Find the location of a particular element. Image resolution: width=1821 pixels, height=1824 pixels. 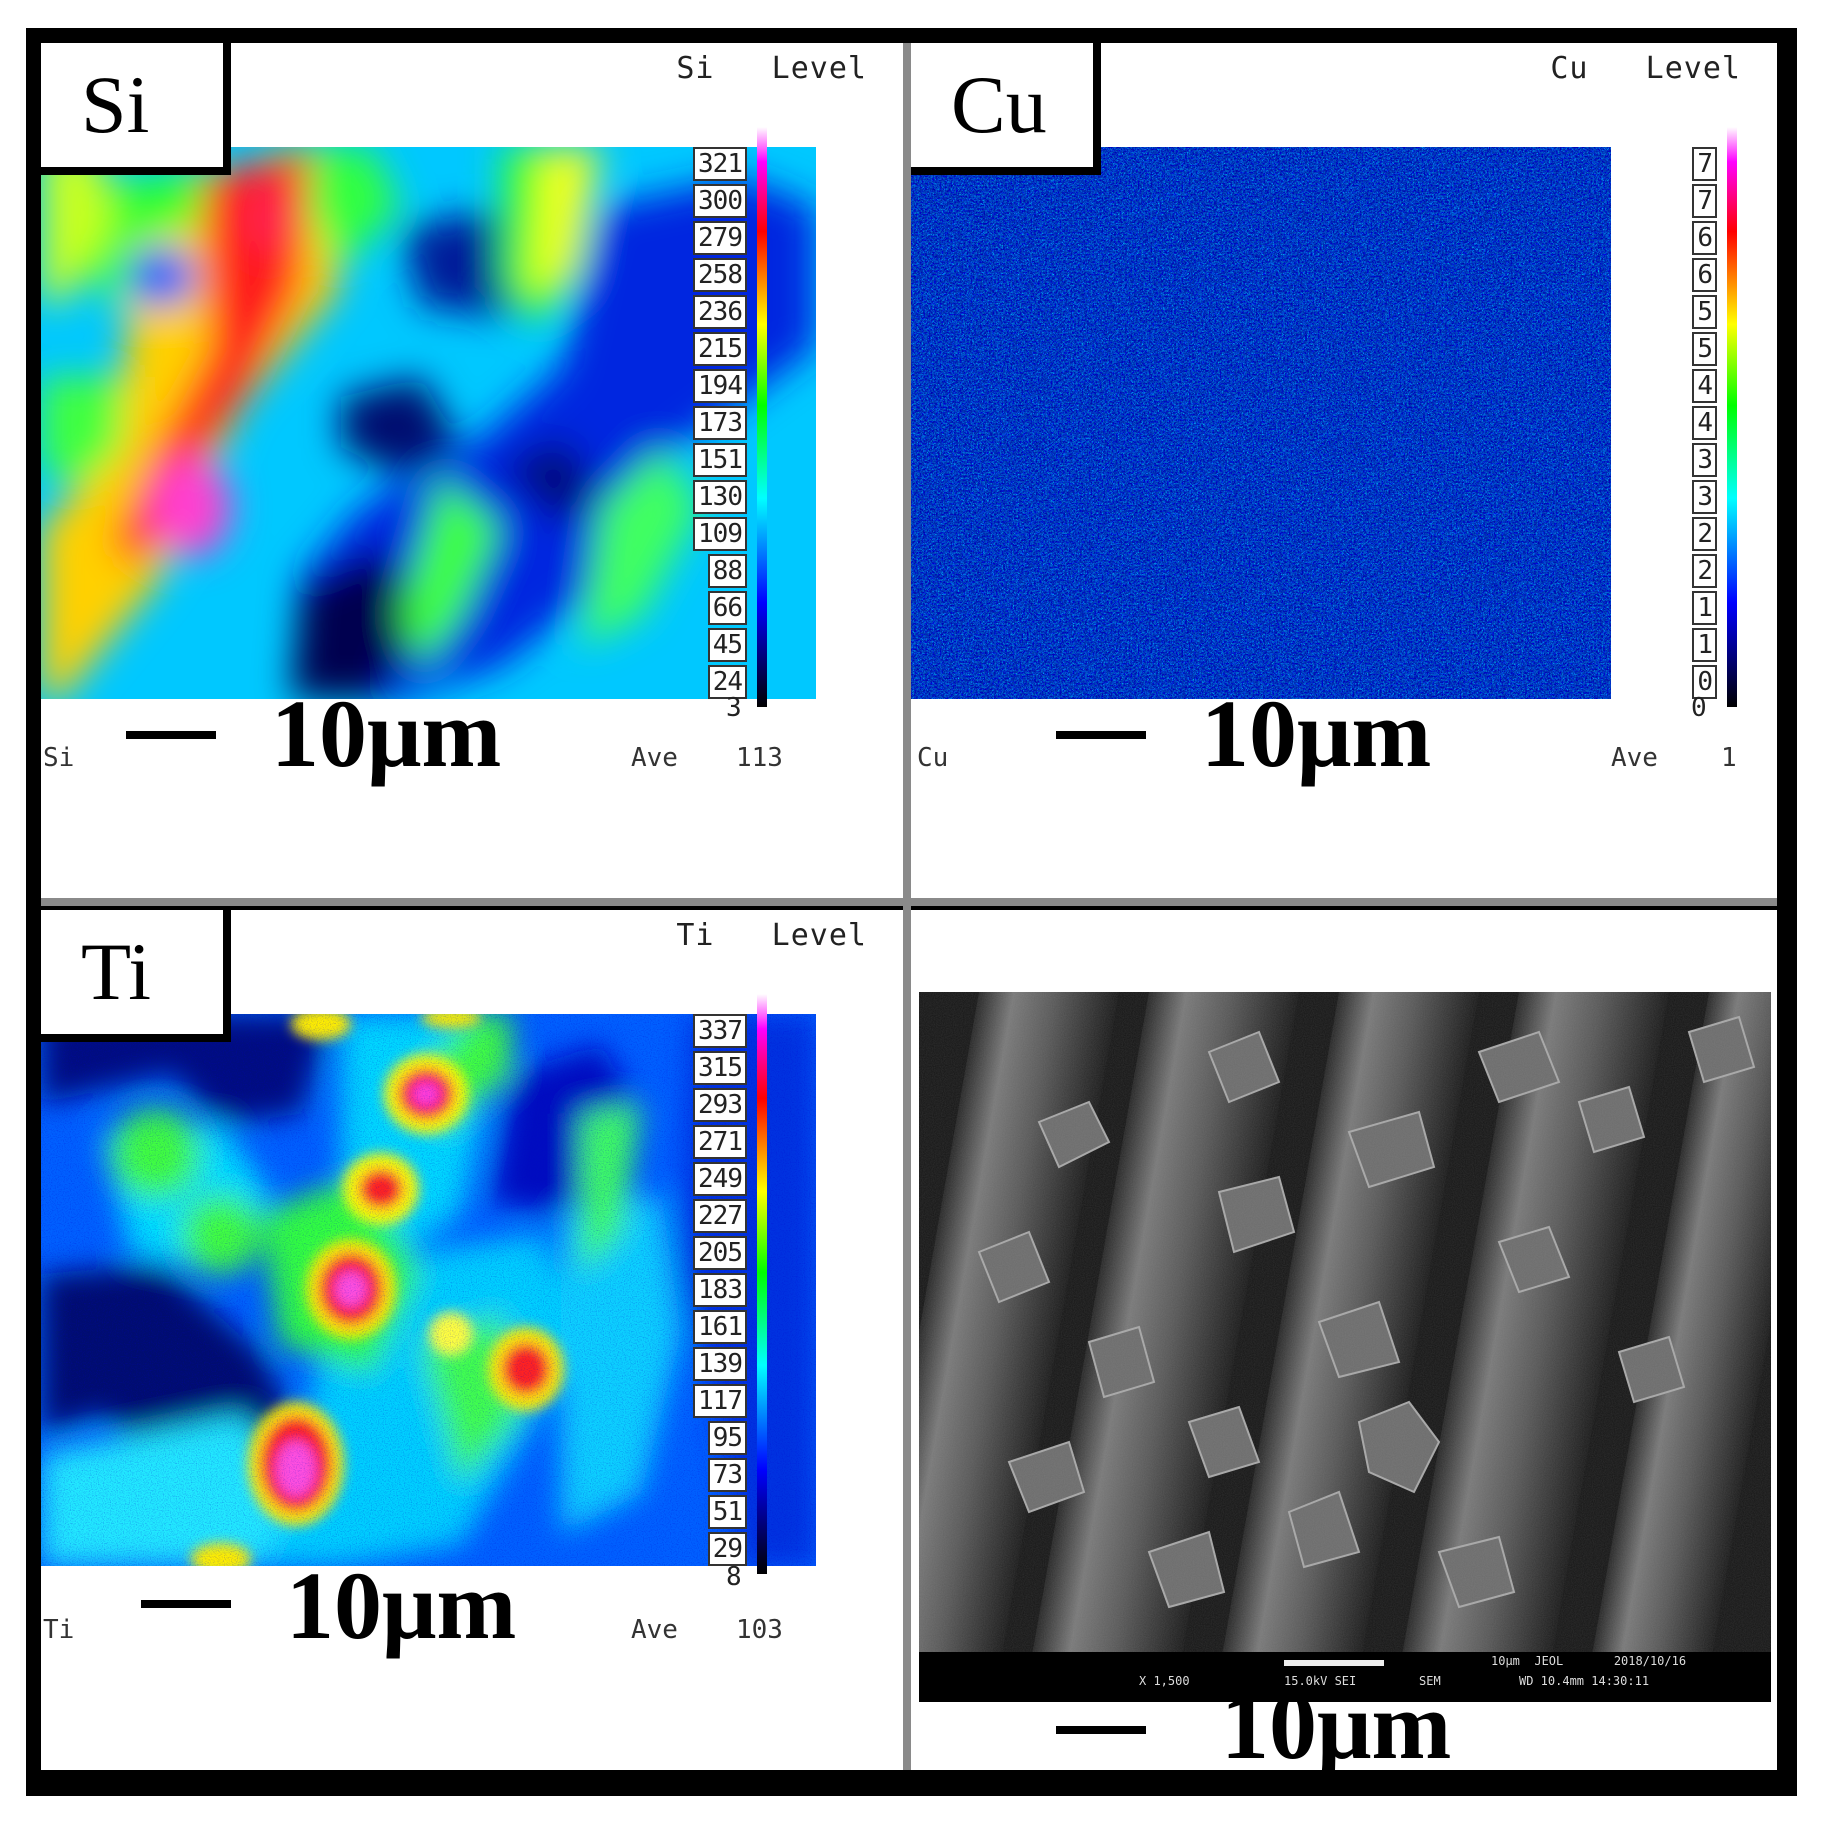

si-tick-label: 321 is located at coordinates (720, 164).